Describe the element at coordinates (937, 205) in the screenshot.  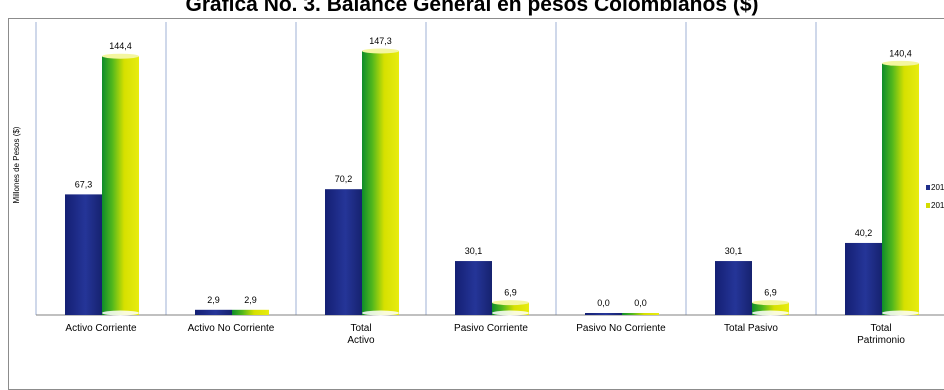
I see `legend-label: 2013` at that location.